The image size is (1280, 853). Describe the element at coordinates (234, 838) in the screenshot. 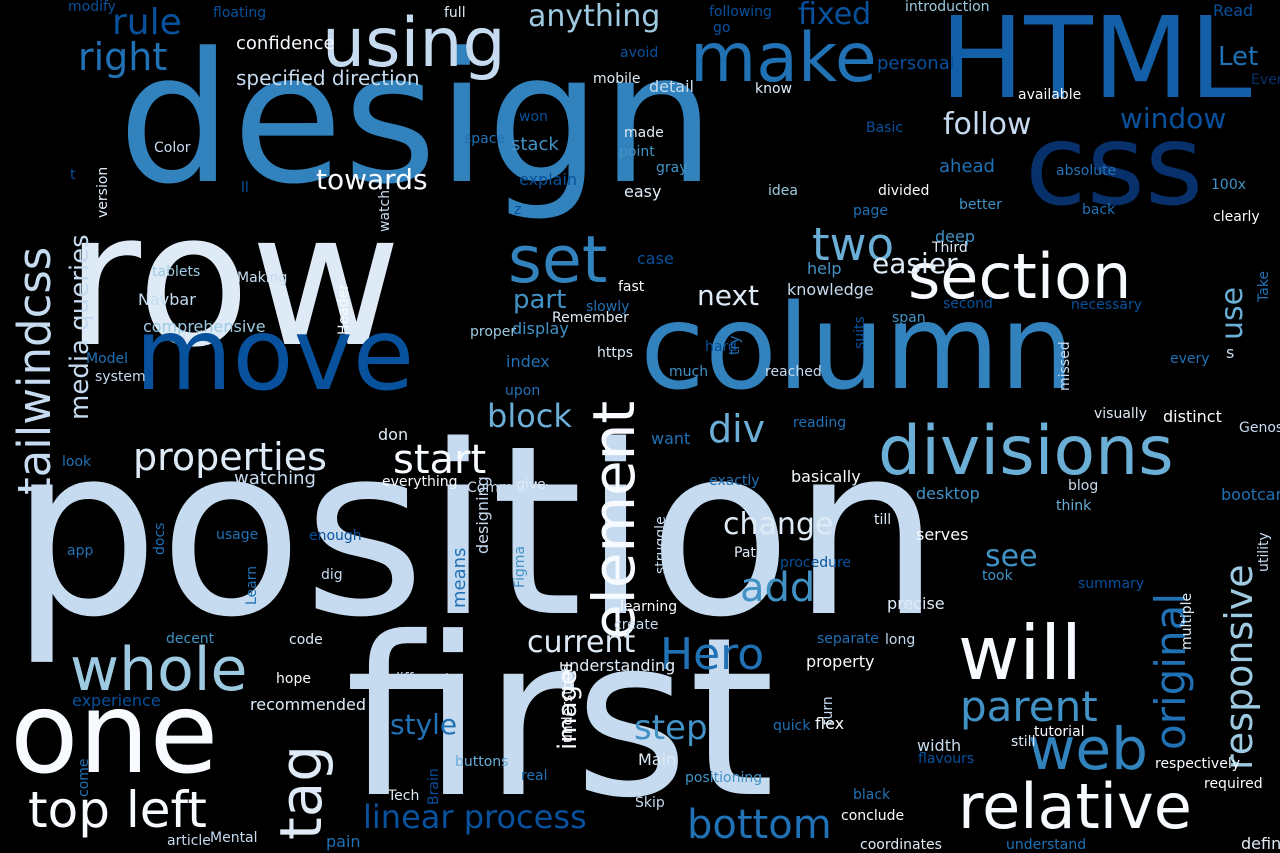

I see `word-mental: Mental` at that location.